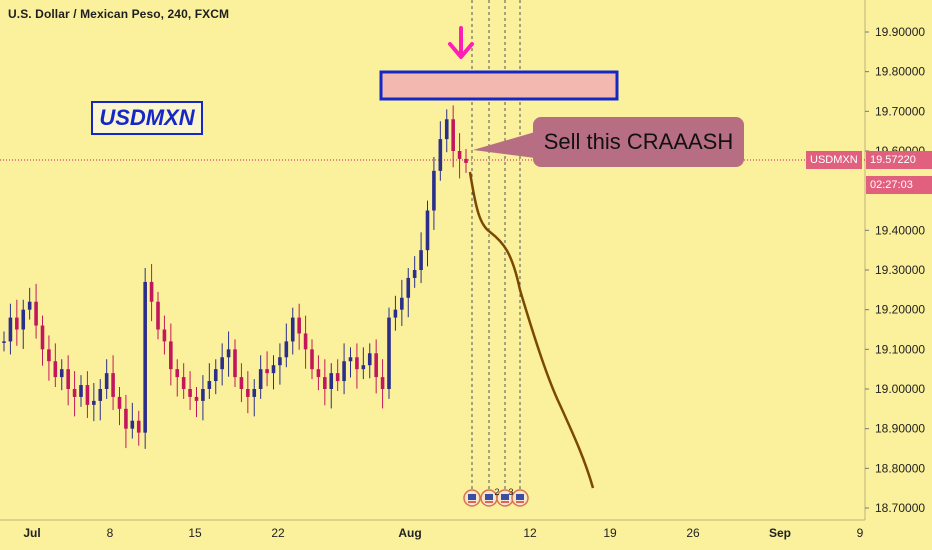 This screenshot has width=932, height=550. Describe the element at coordinates (900, 310) in the screenshot. I see `price-tick-label: 19.20000` at that location.